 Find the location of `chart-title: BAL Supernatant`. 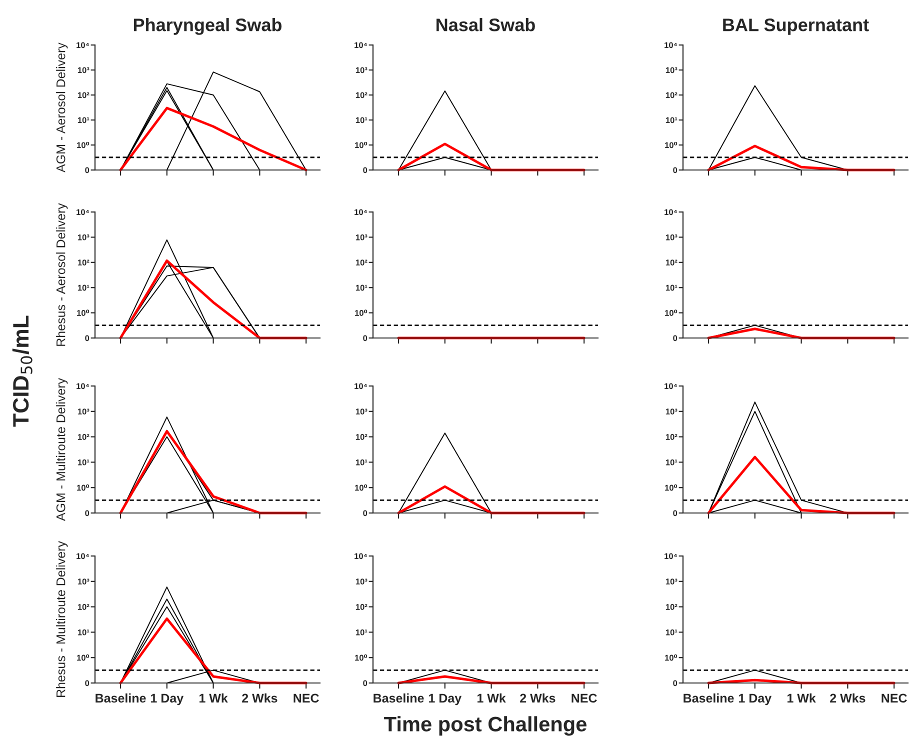

chart-title: BAL Supernatant is located at coordinates (796, 26).